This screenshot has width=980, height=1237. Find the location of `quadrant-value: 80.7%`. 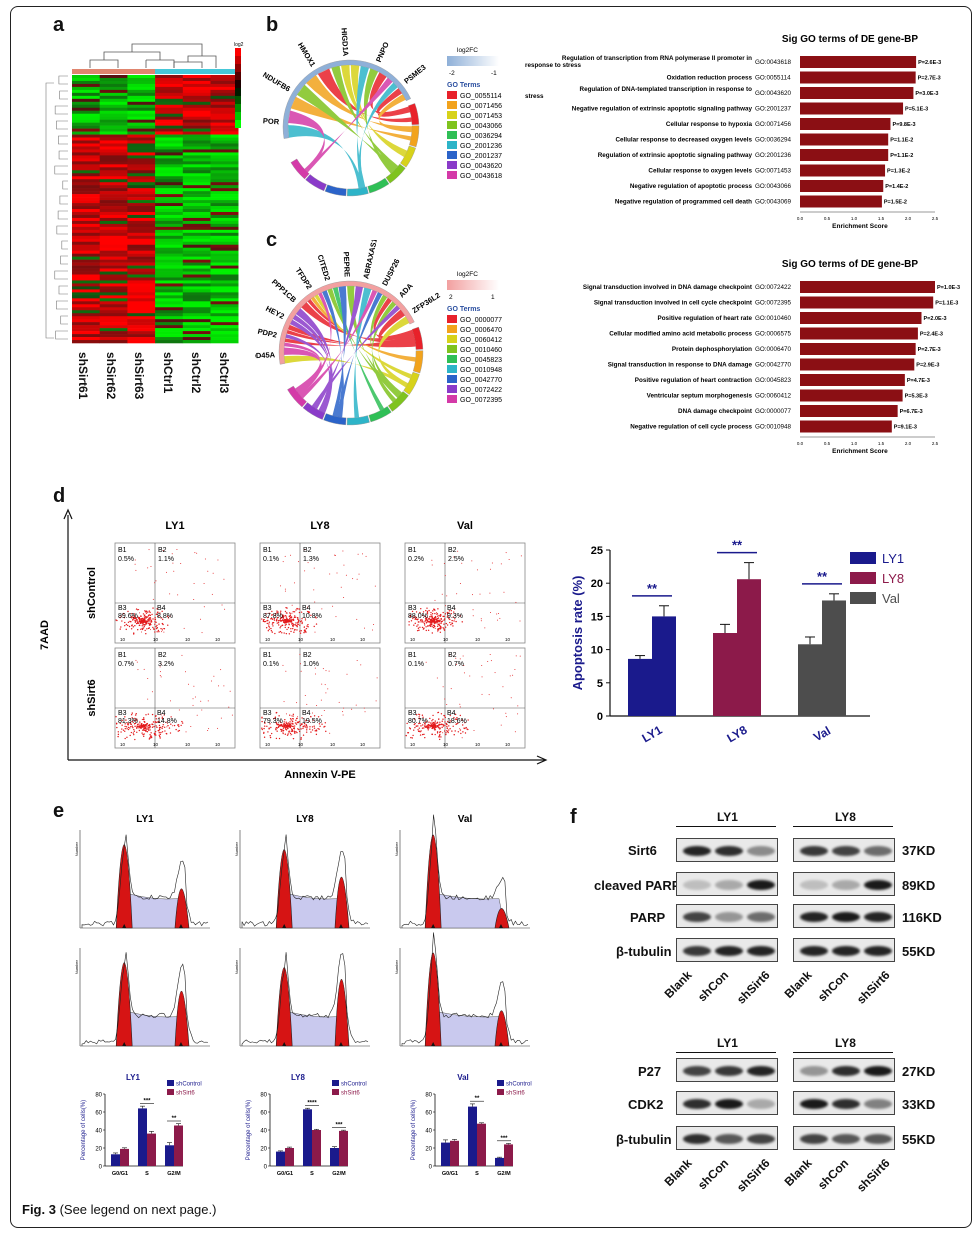

quadrant-value: 80.7% is located at coordinates (418, 721).